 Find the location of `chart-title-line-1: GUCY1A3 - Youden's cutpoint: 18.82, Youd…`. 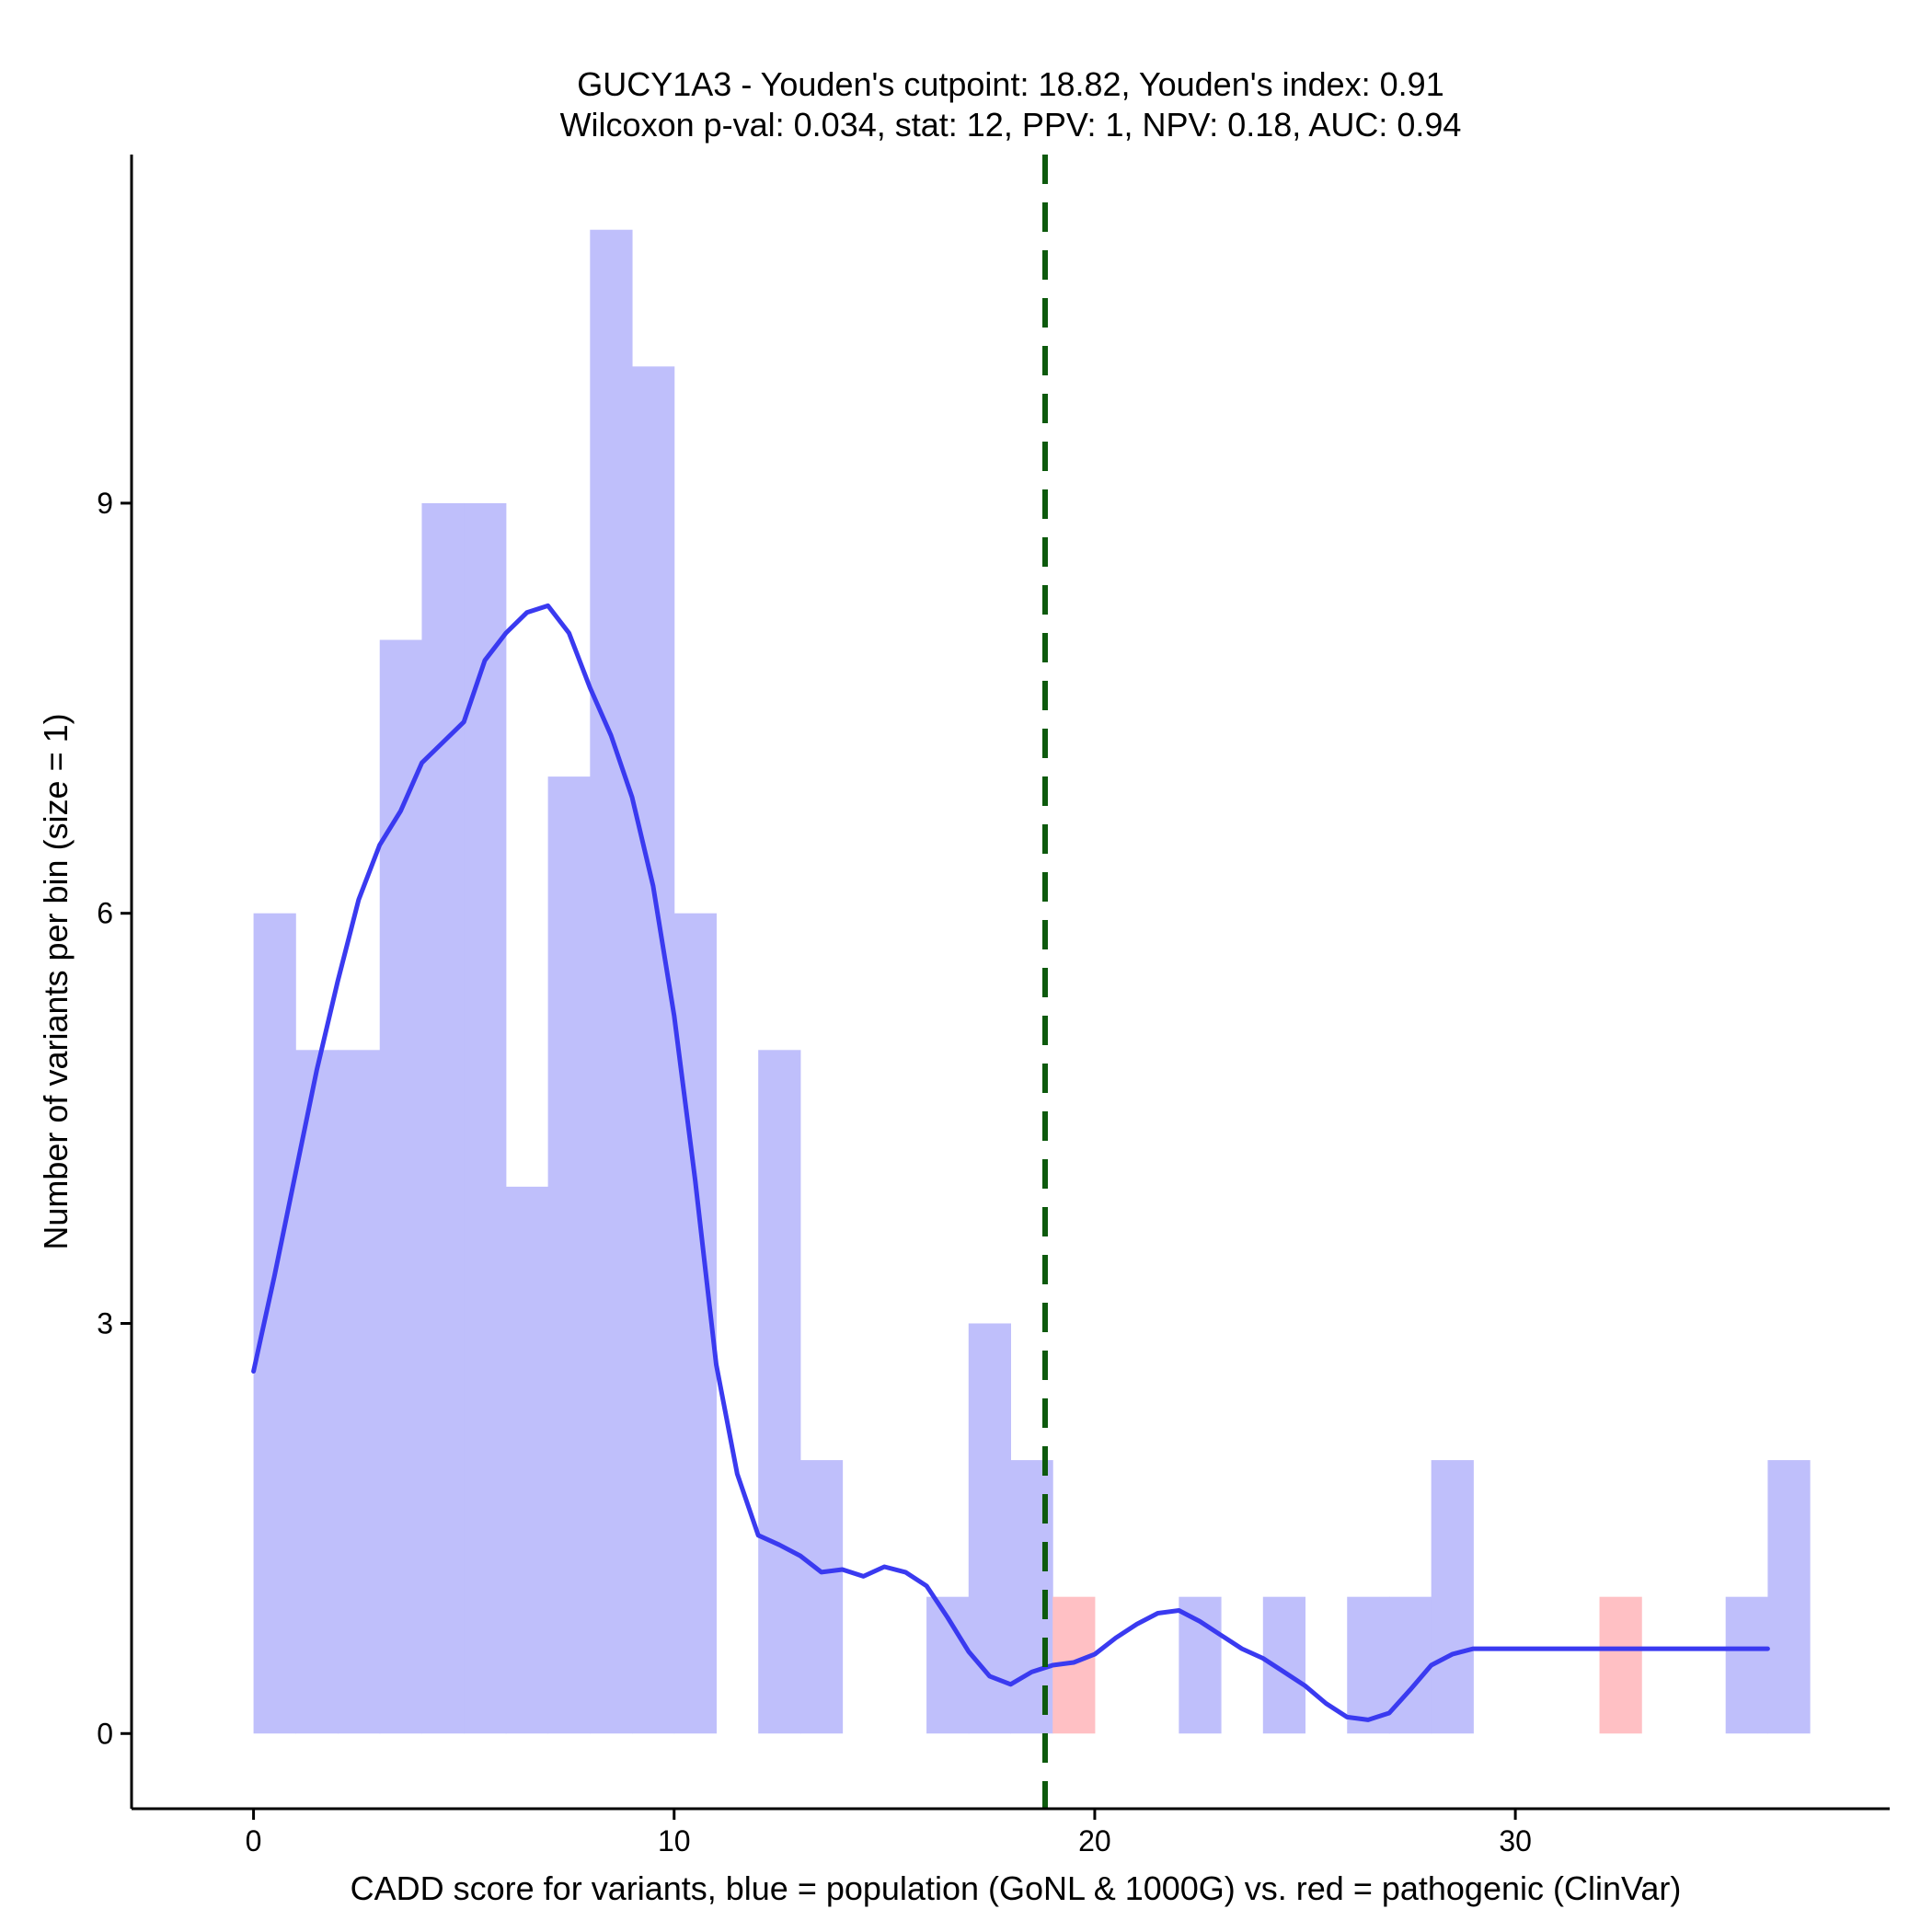

chart-title-line-1: GUCY1A3 - Youden's cutpoint: 18.82, Youd… is located at coordinates (1010, 84).